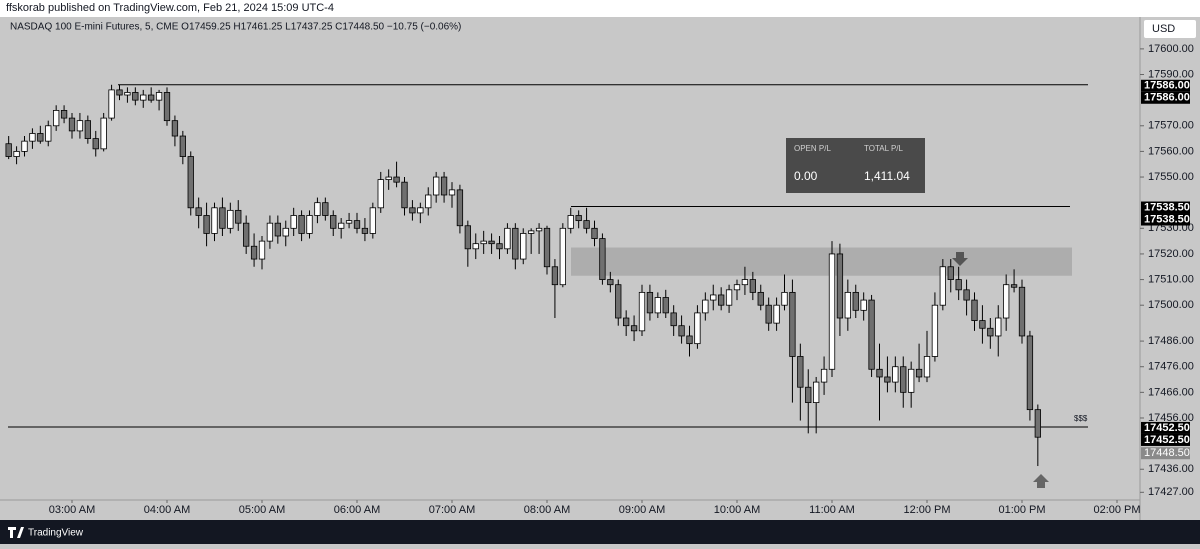  I want to click on currency-box, so click(1170, 29).